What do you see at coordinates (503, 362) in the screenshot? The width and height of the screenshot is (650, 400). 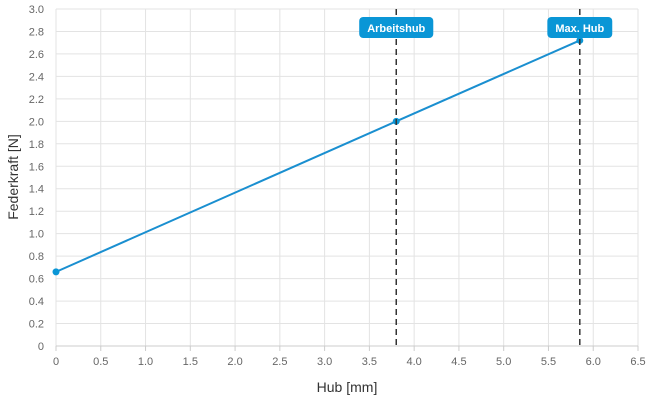 I see `x-tick-label: 5.0` at bounding box center [503, 362].